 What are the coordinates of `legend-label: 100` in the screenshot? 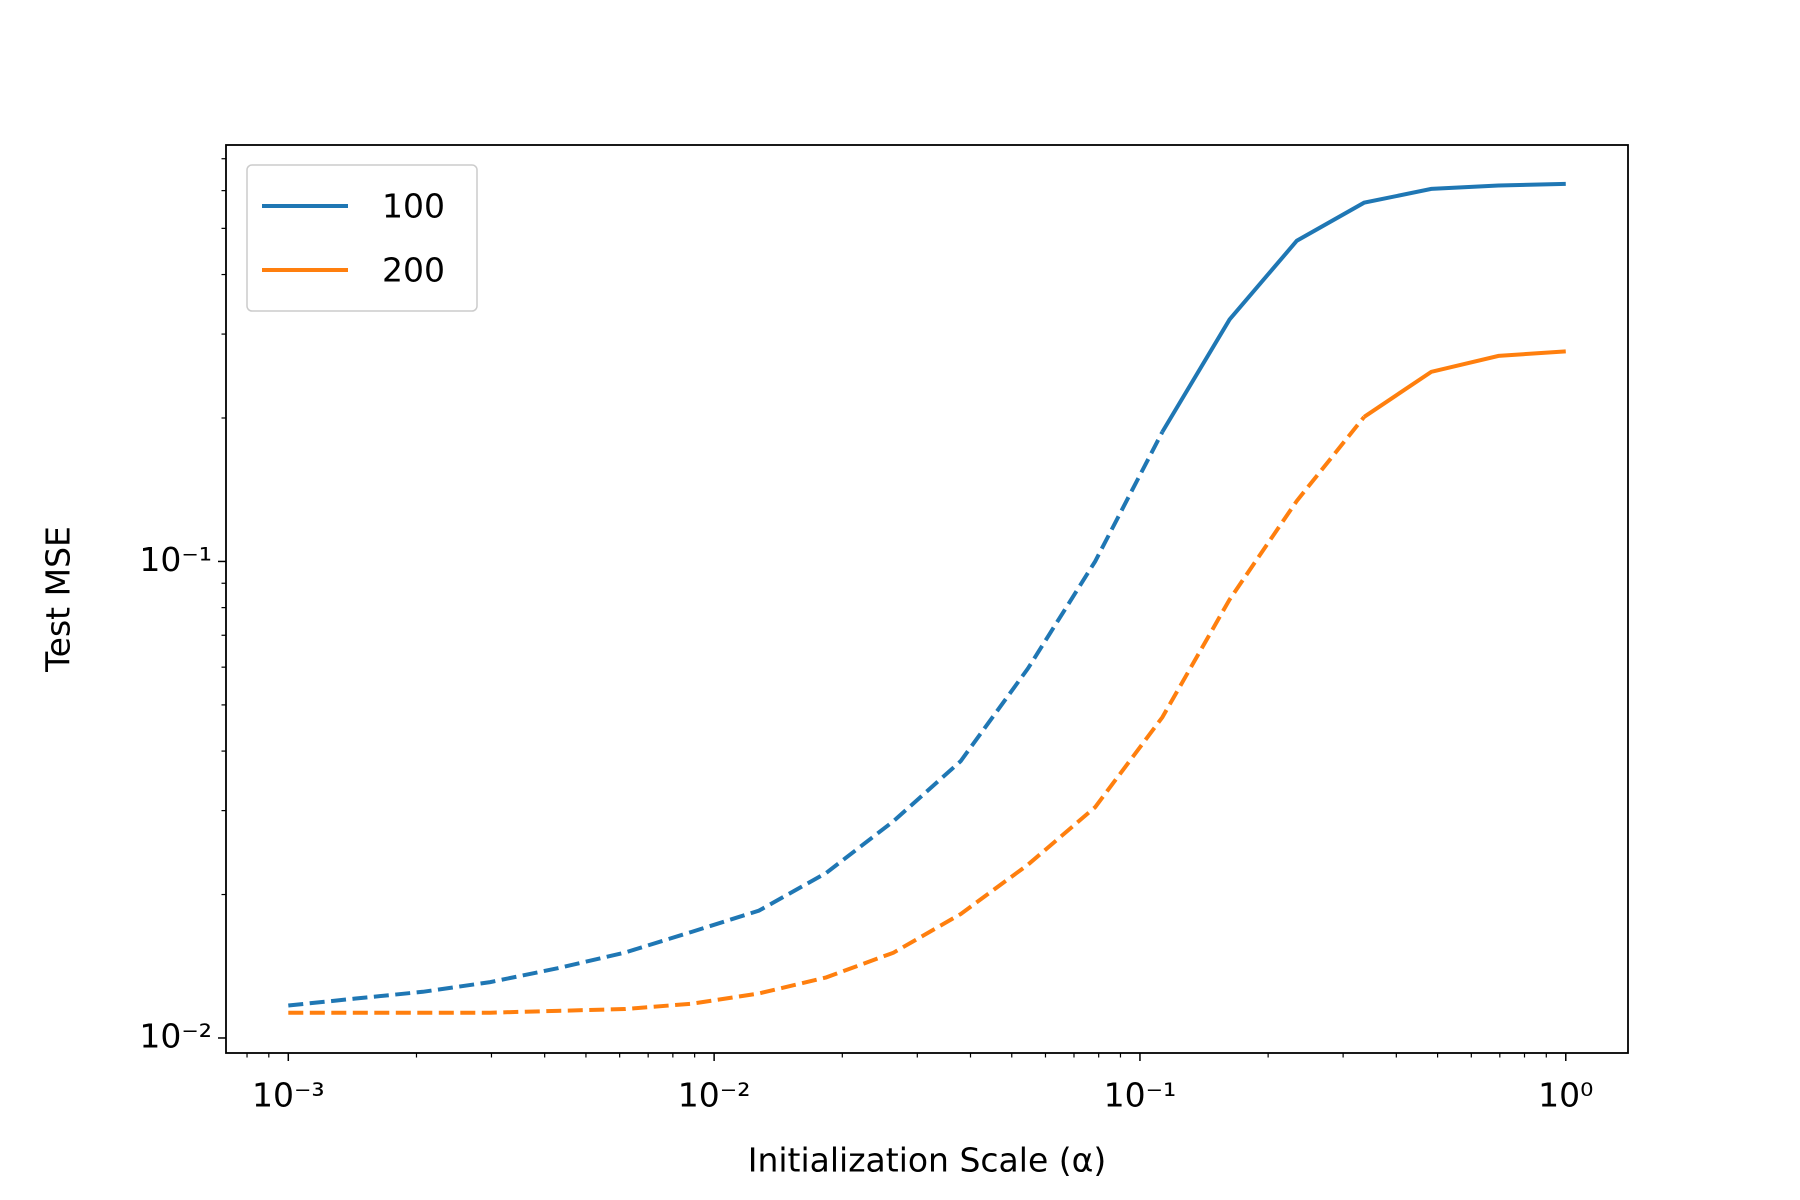 It's located at (413, 206).